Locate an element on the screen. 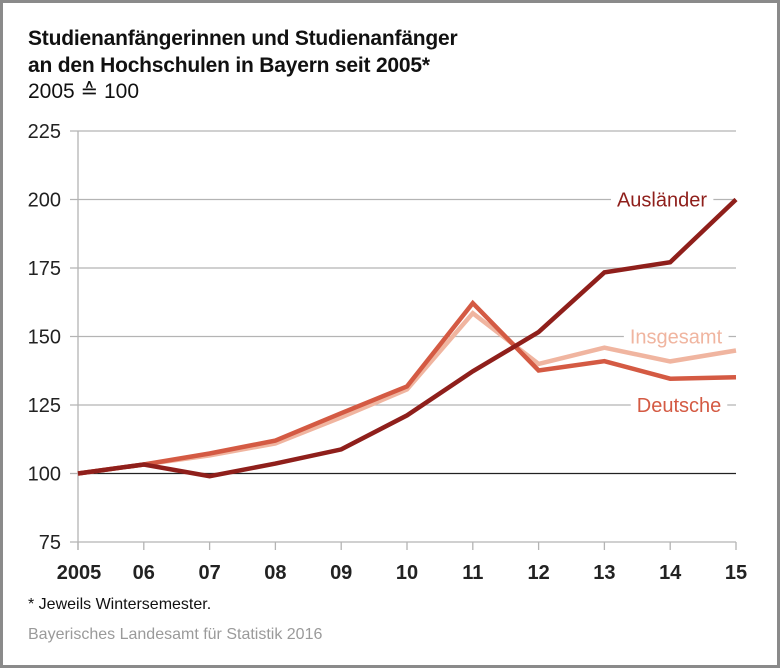  y-tick-label: 100 is located at coordinates (44, 475).